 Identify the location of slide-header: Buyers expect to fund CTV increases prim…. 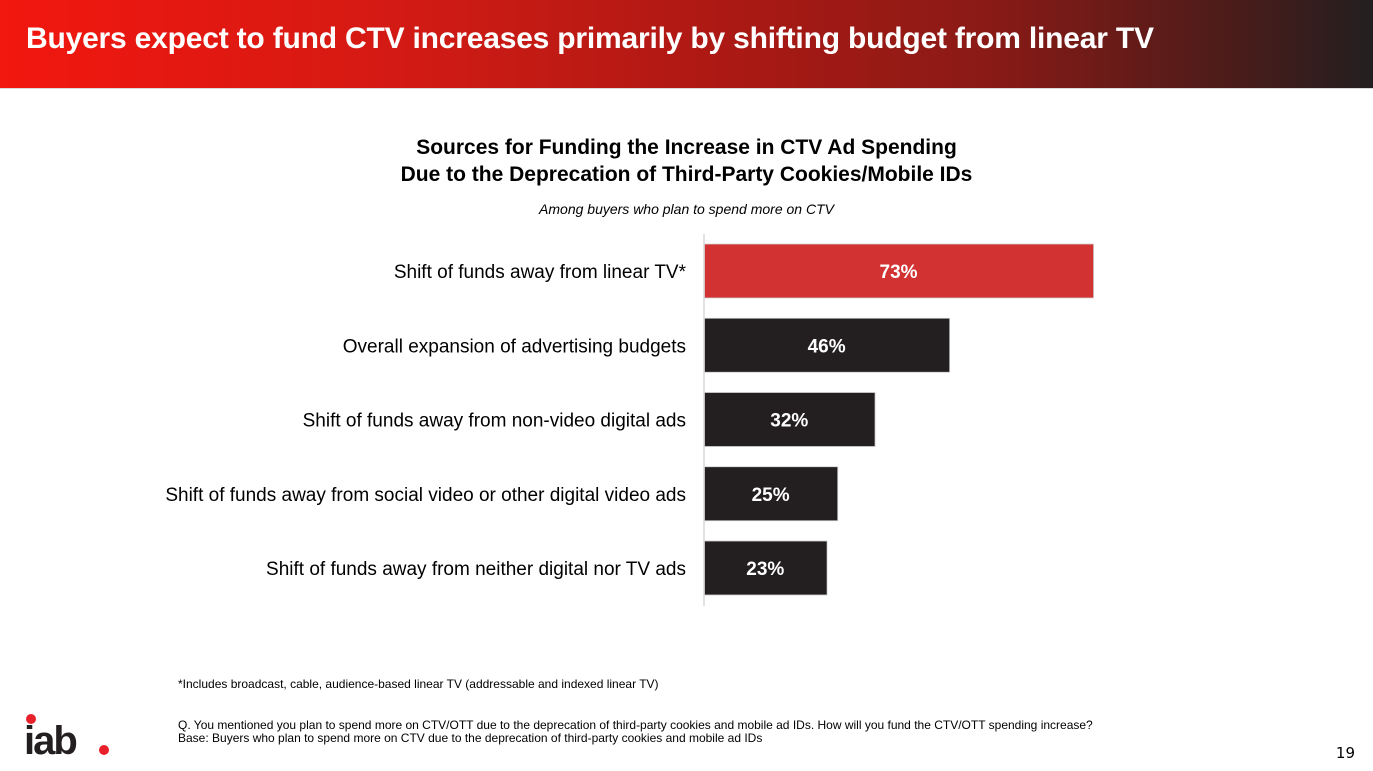
(686, 44).